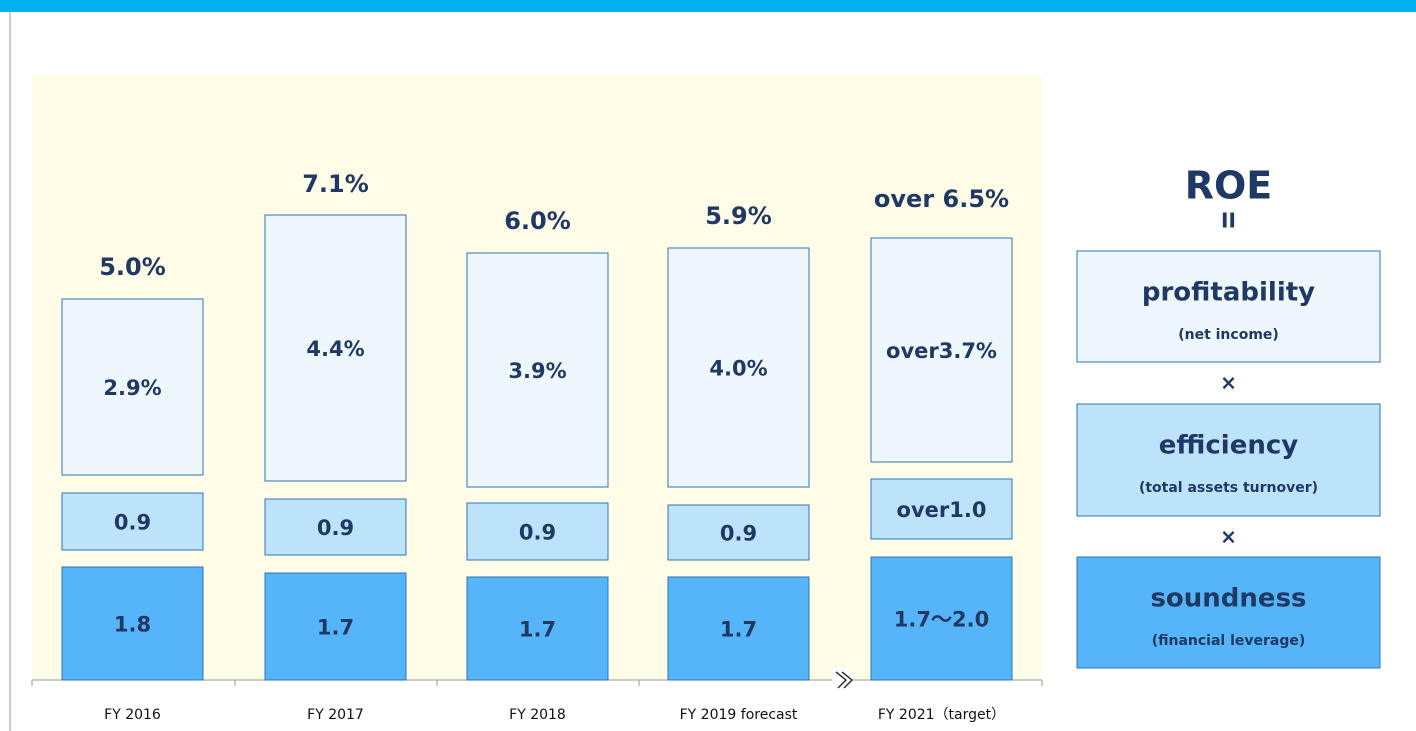 Image resolution: width=1416 pixels, height=731 pixels. I want to click on efficiency-label: over1.0, so click(942, 510).